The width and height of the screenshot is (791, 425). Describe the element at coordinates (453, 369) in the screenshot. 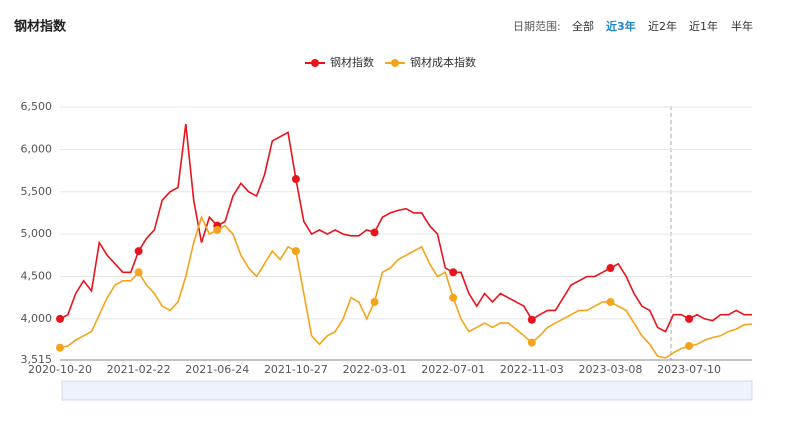

I see `x-tick-label: 2022-07-01` at that location.